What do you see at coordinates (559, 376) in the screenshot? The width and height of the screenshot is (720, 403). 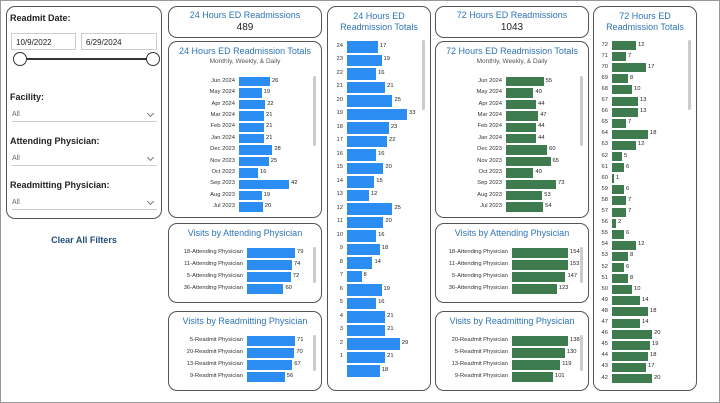 I see `value-label: 101` at bounding box center [559, 376].